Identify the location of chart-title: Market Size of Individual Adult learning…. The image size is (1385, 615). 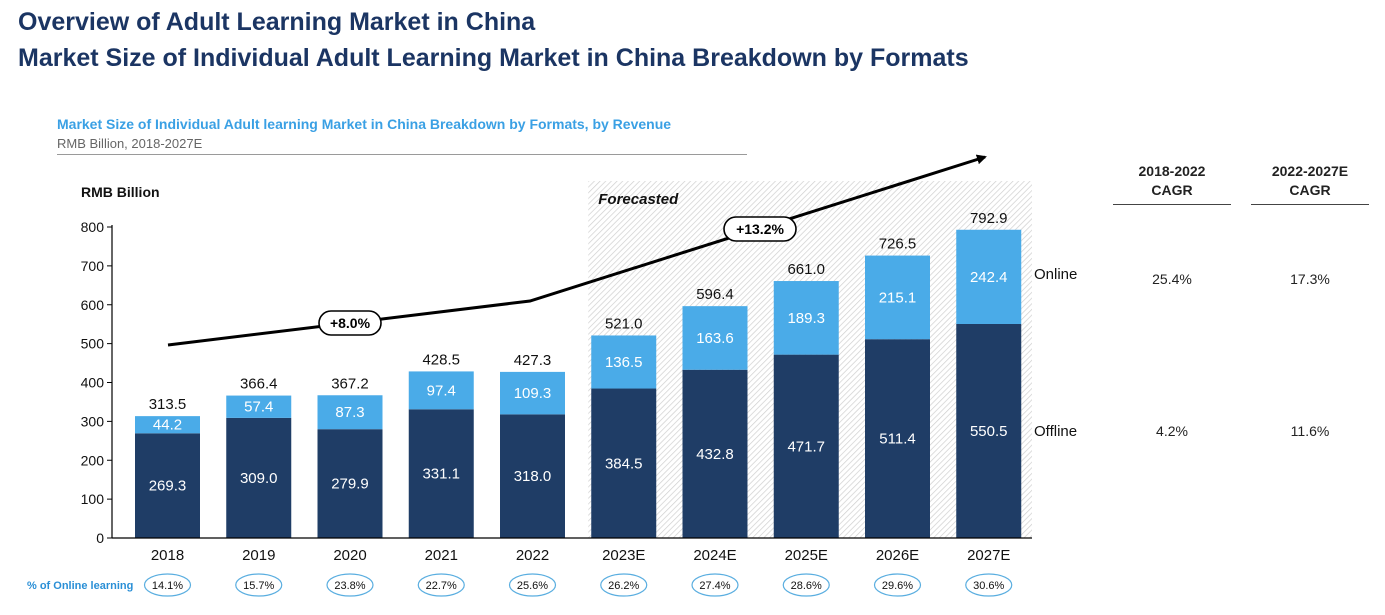
(364, 124).